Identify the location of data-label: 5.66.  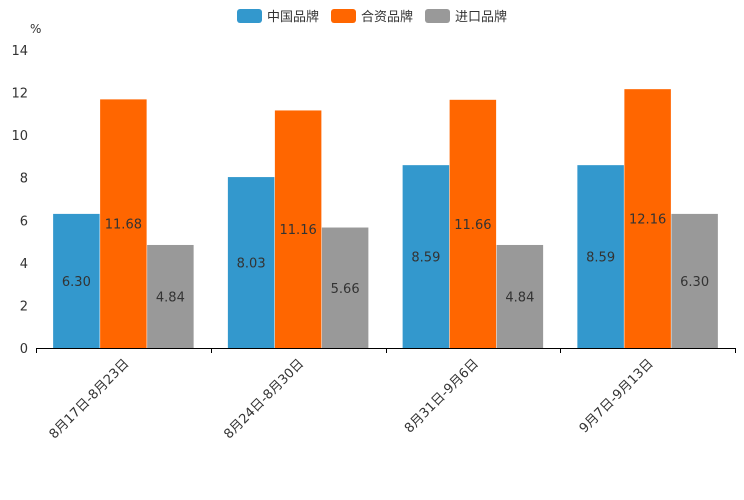
(345, 289).